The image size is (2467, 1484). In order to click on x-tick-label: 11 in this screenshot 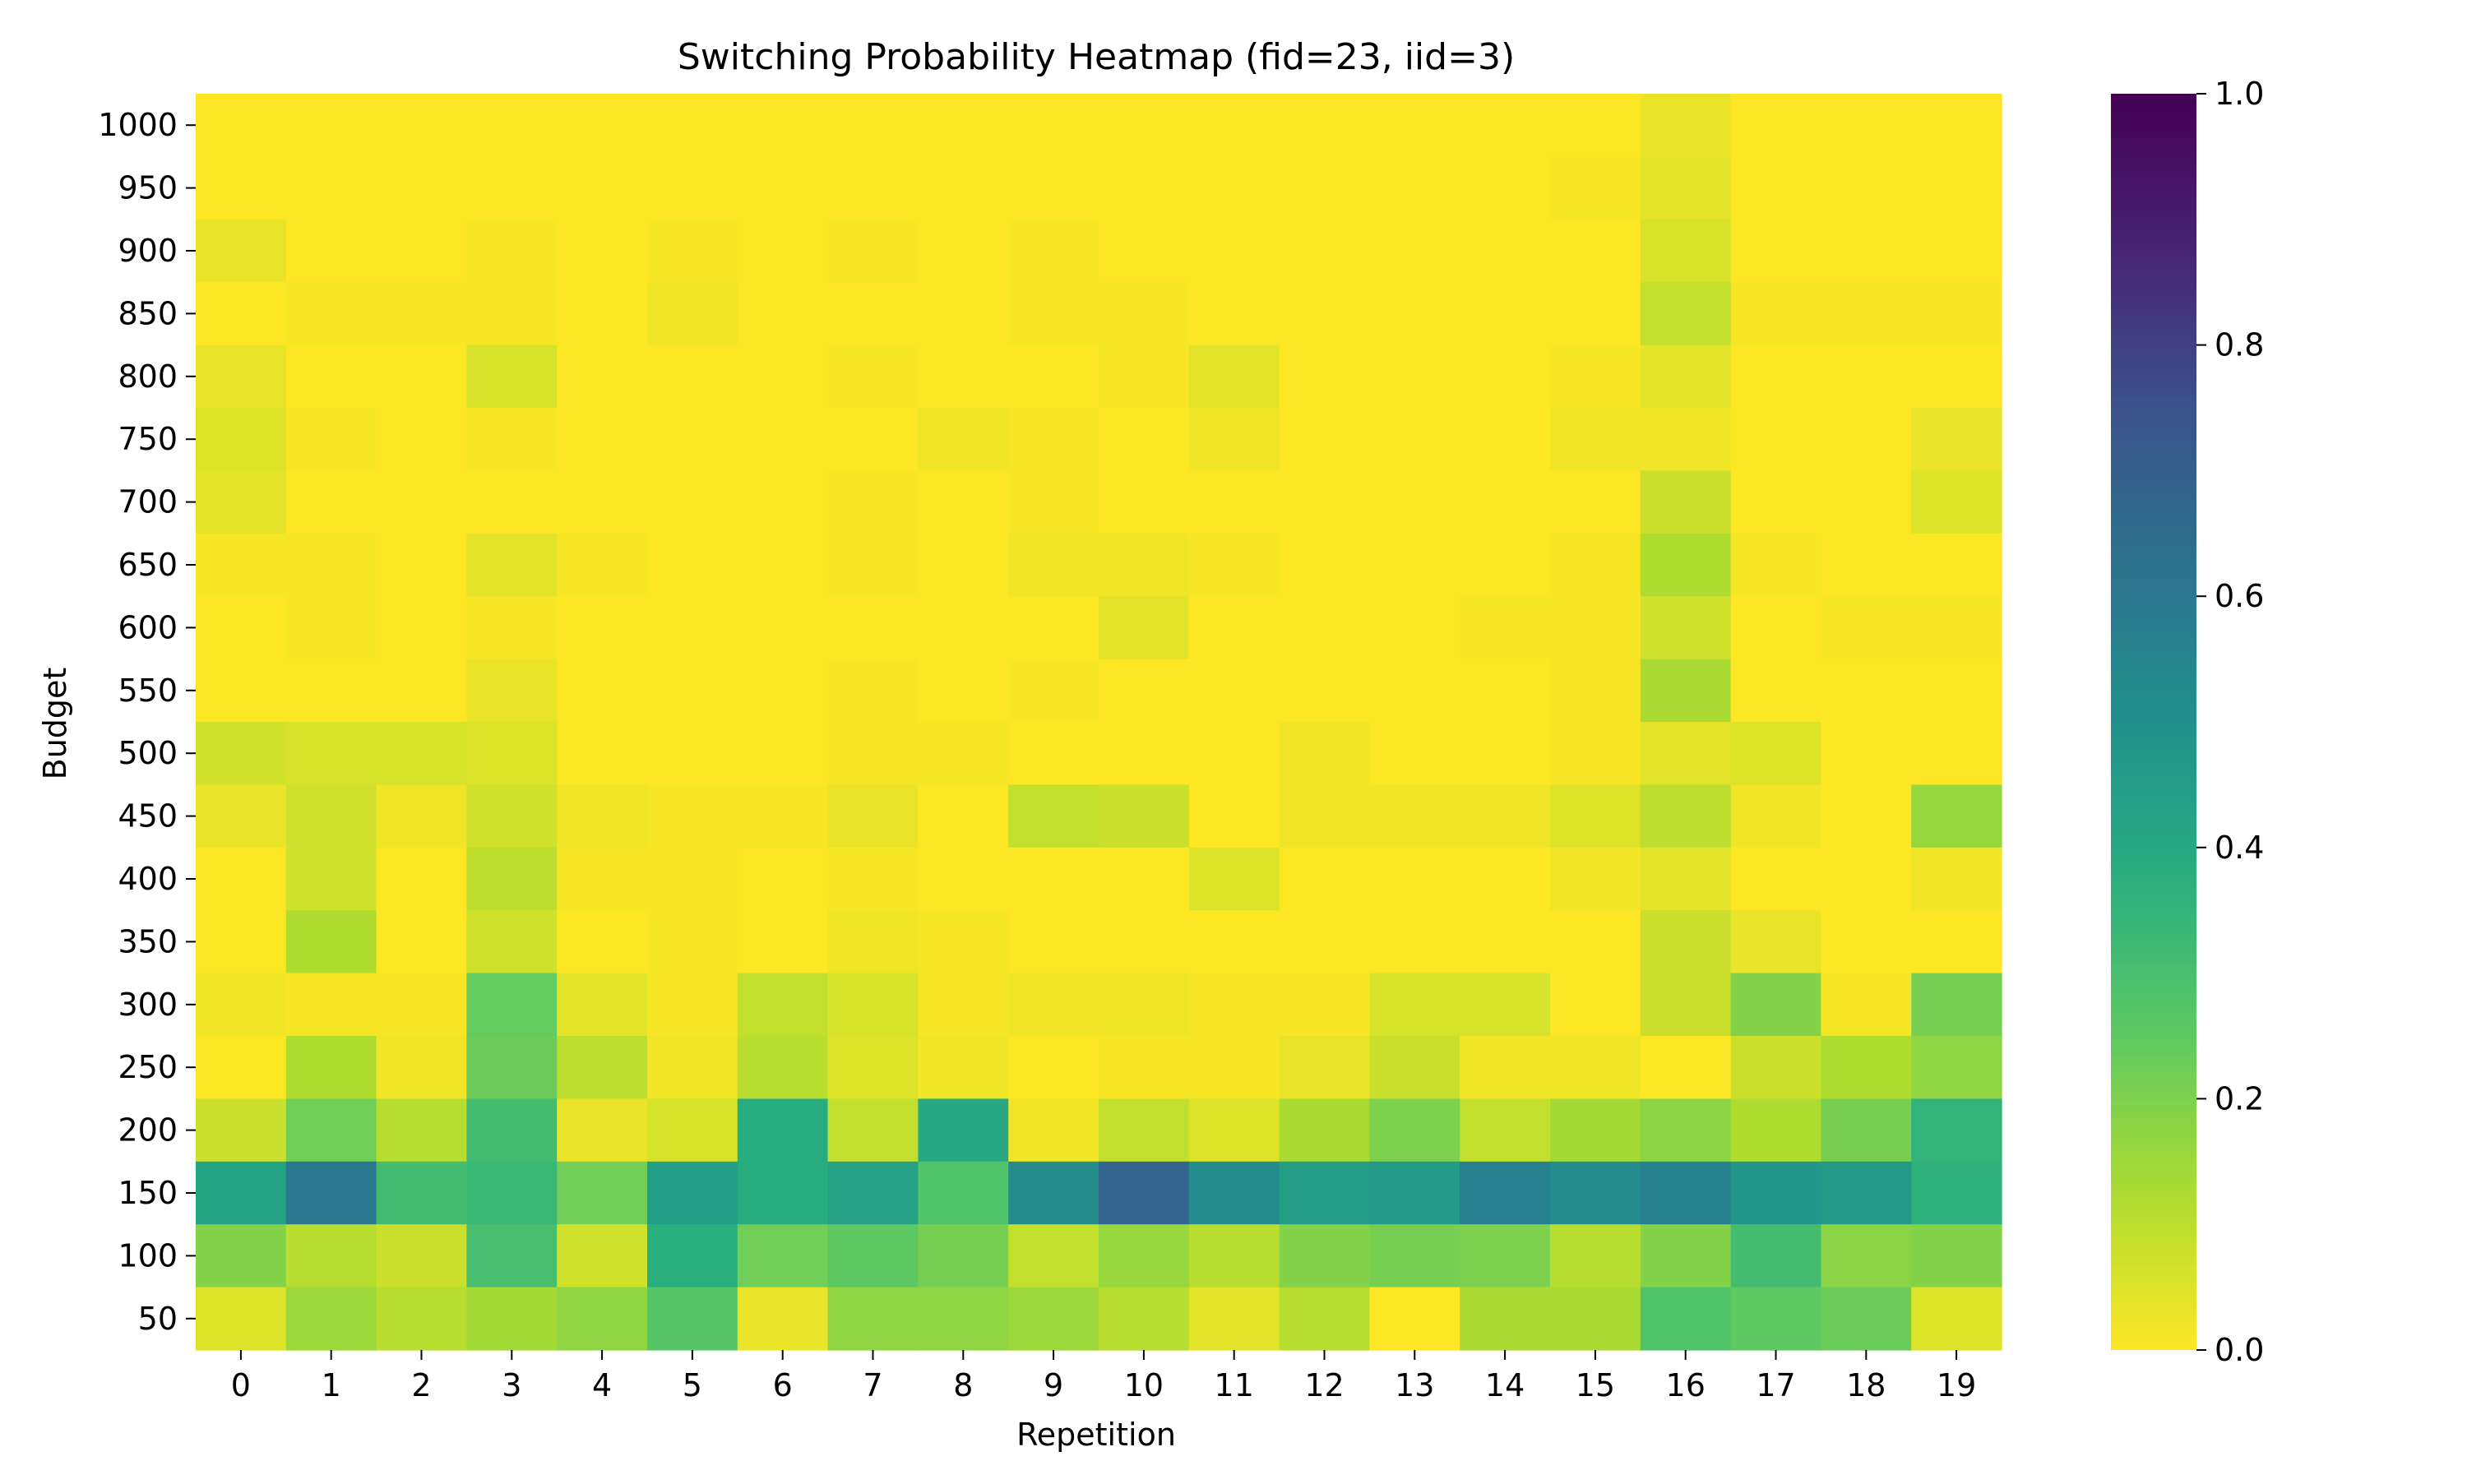, I will do `click(1234, 1385)`.